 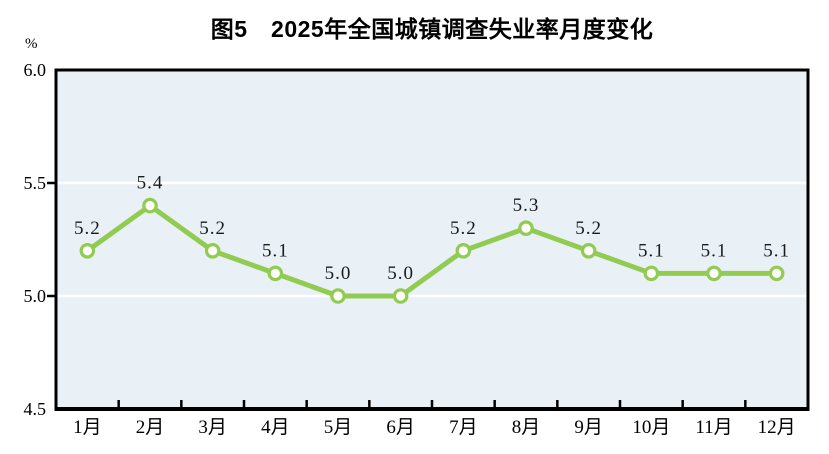 I want to click on x-tick-label: 10月, so click(x=651, y=427).